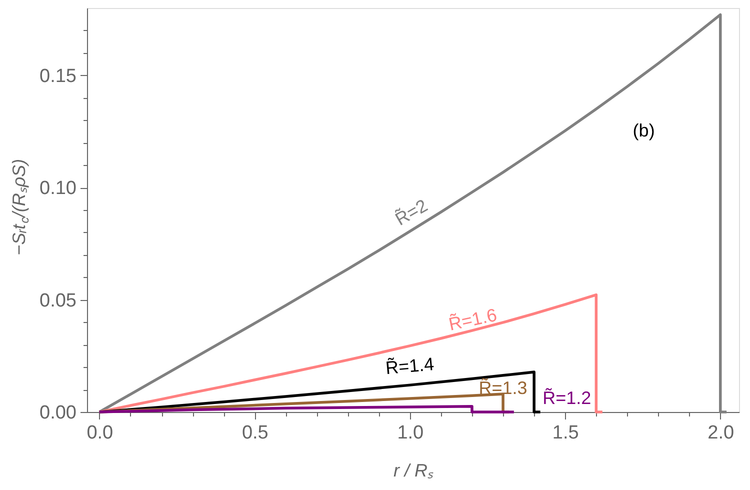  I want to click on y-axis-title: −Sᵣtc/(RₛρS), so click(20, 207).